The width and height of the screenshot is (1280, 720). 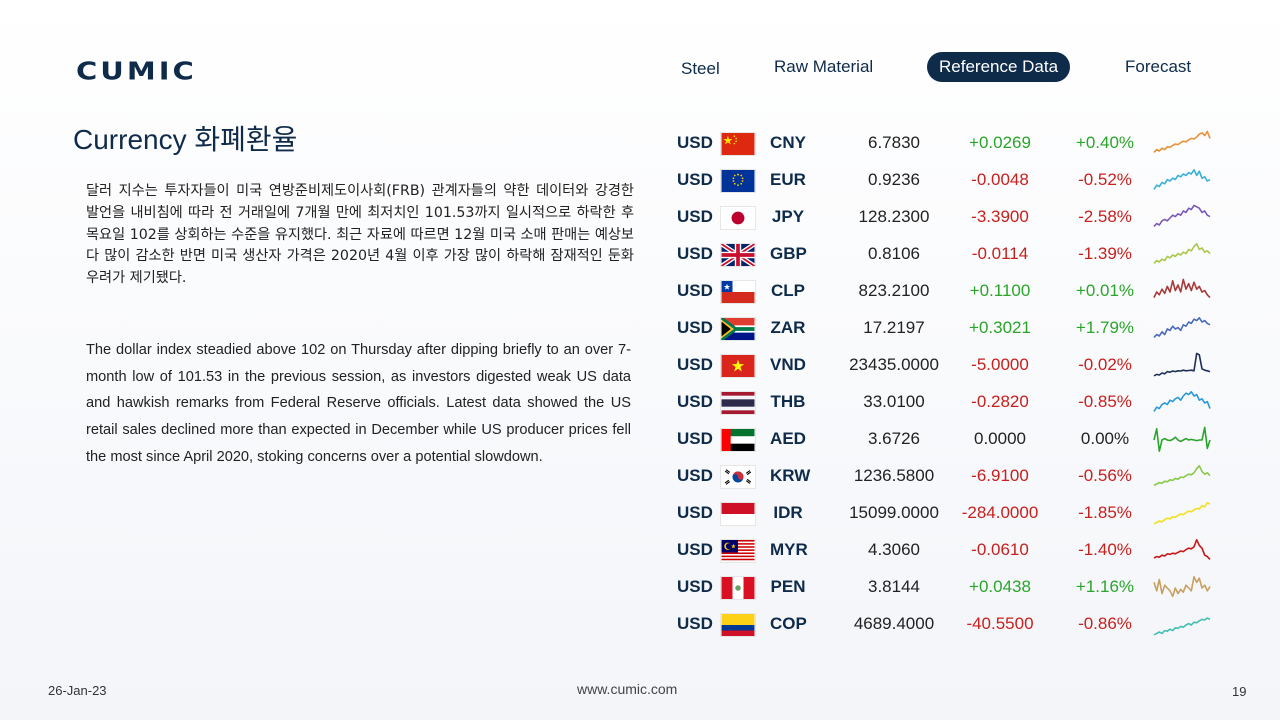 I want to click on tab-reference-data: Reference Data, so click(x=999, y=67).